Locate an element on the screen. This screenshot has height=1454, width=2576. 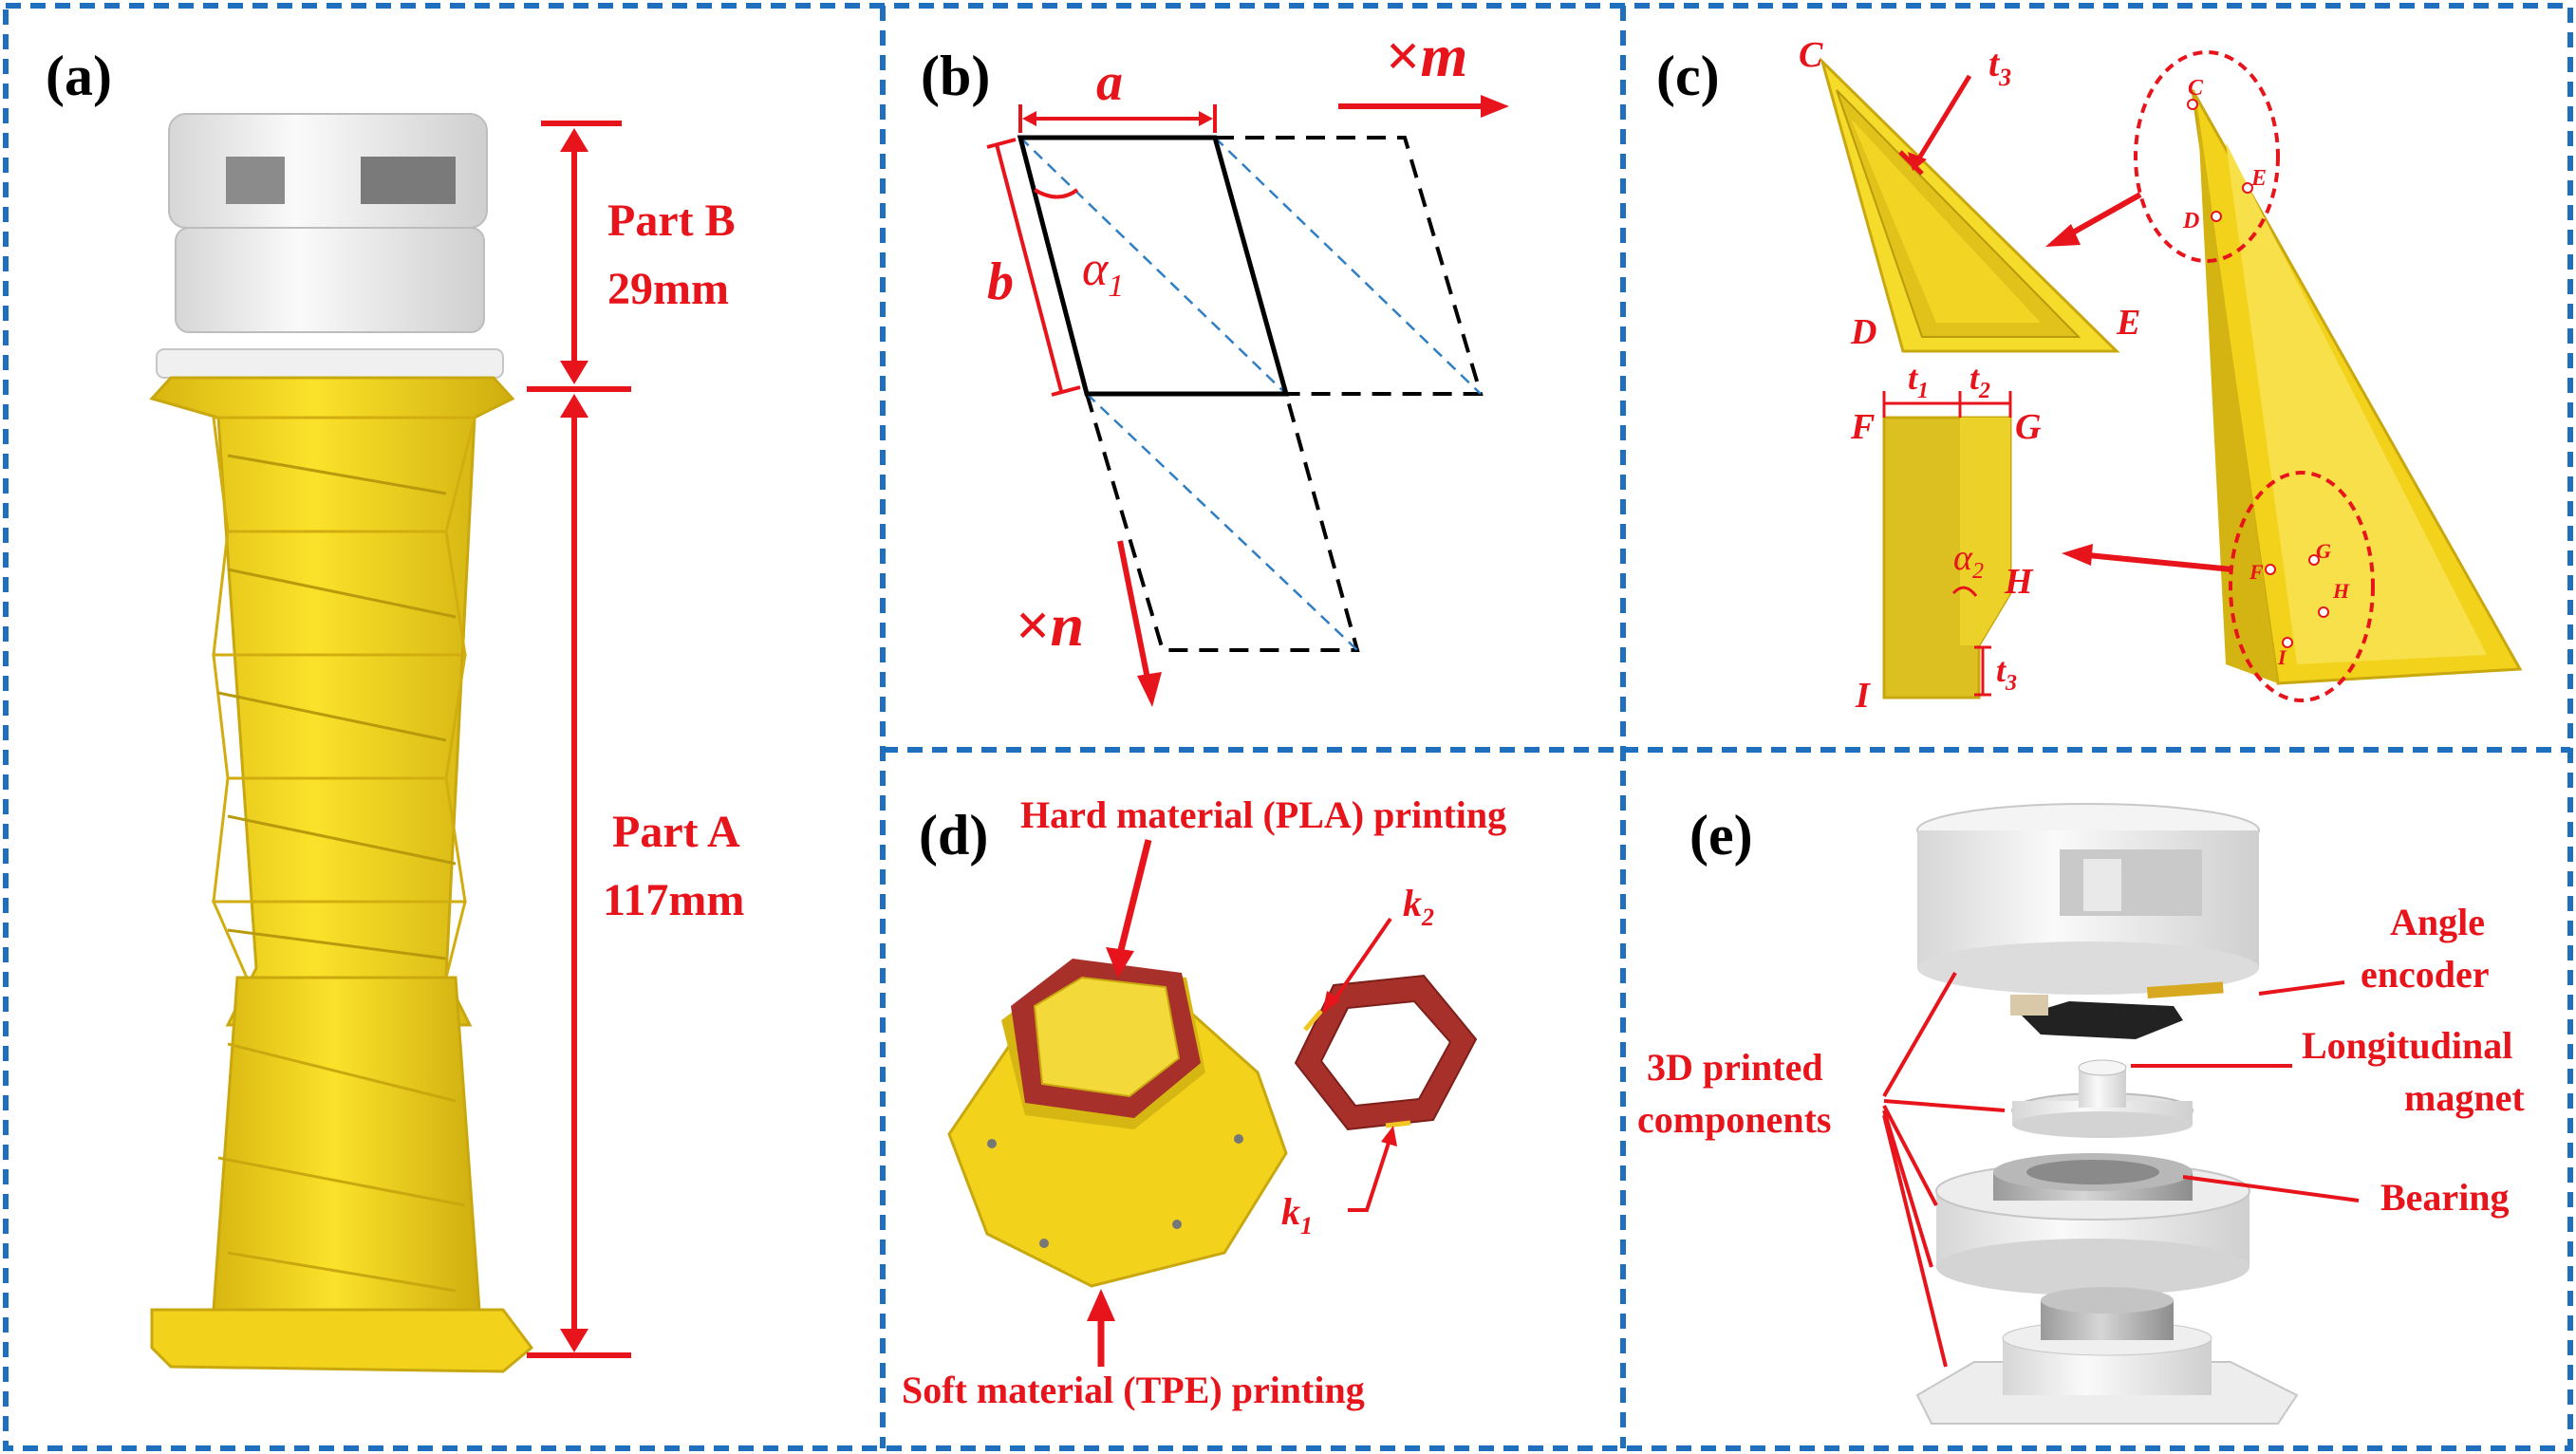
panel-label-d: (d) is located at coordinates (954, 835).